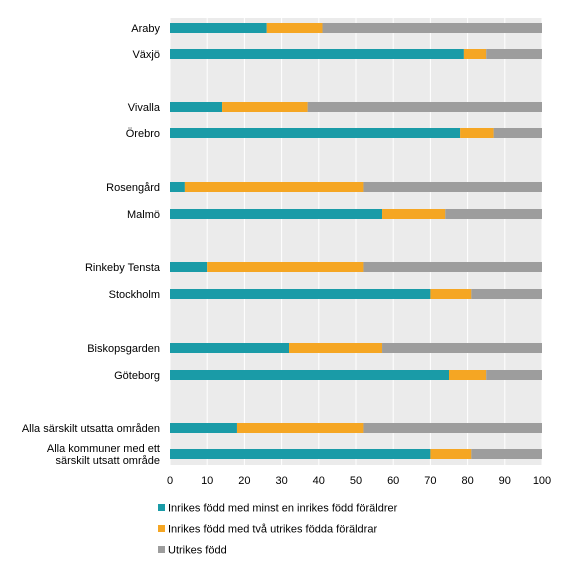  I want to click on x-tick-label: 90, so click(505, 481).